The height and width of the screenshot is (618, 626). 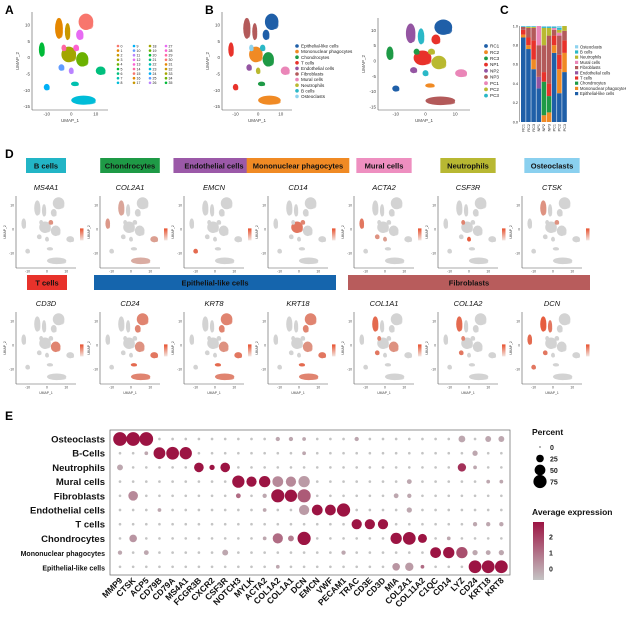 I want to click on gene-name: KRT8, so click(x=214, y=303).